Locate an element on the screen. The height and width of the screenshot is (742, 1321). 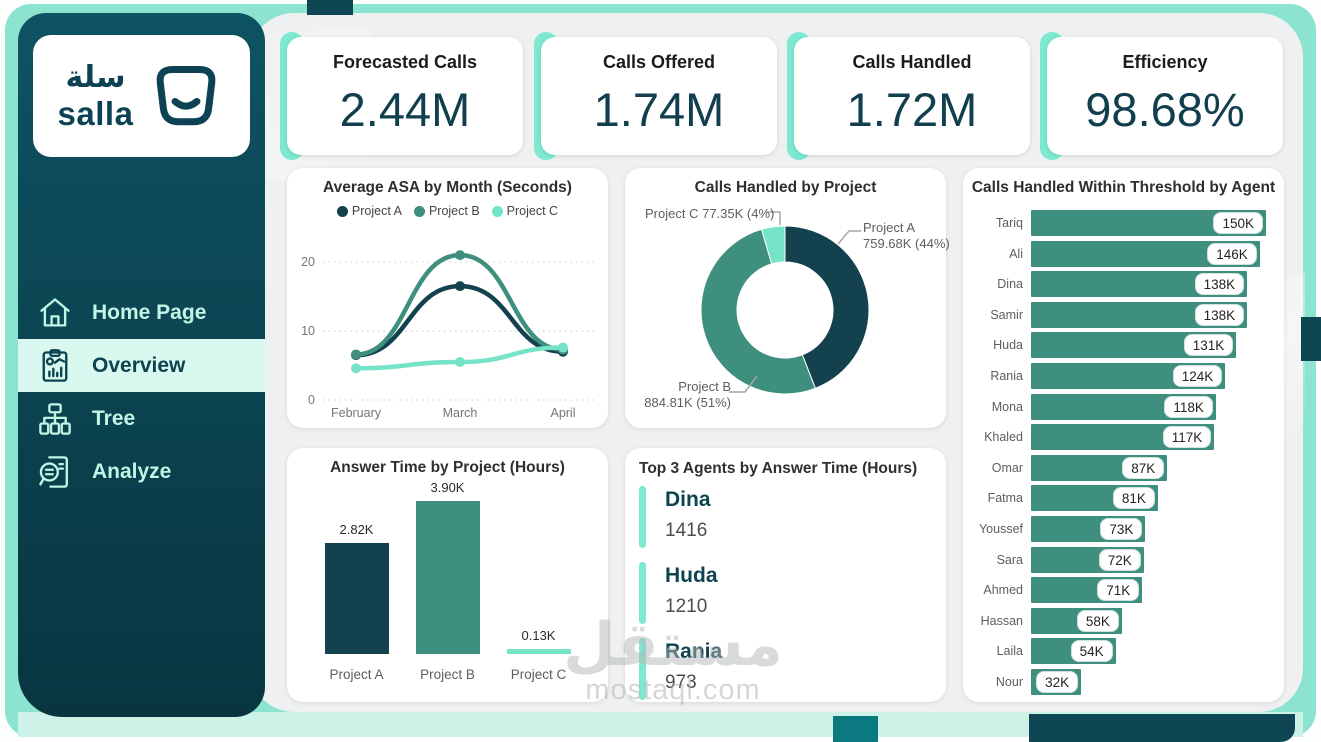
calls-by-project-donut is located at coordinates (785, 298).